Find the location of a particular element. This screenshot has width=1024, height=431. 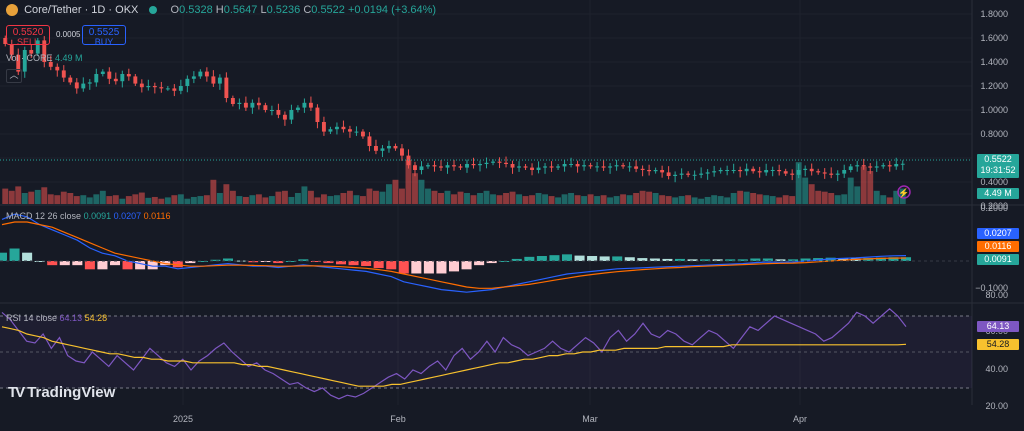

tradingview-logo-icon: TV is located at coordinates (16, 392).